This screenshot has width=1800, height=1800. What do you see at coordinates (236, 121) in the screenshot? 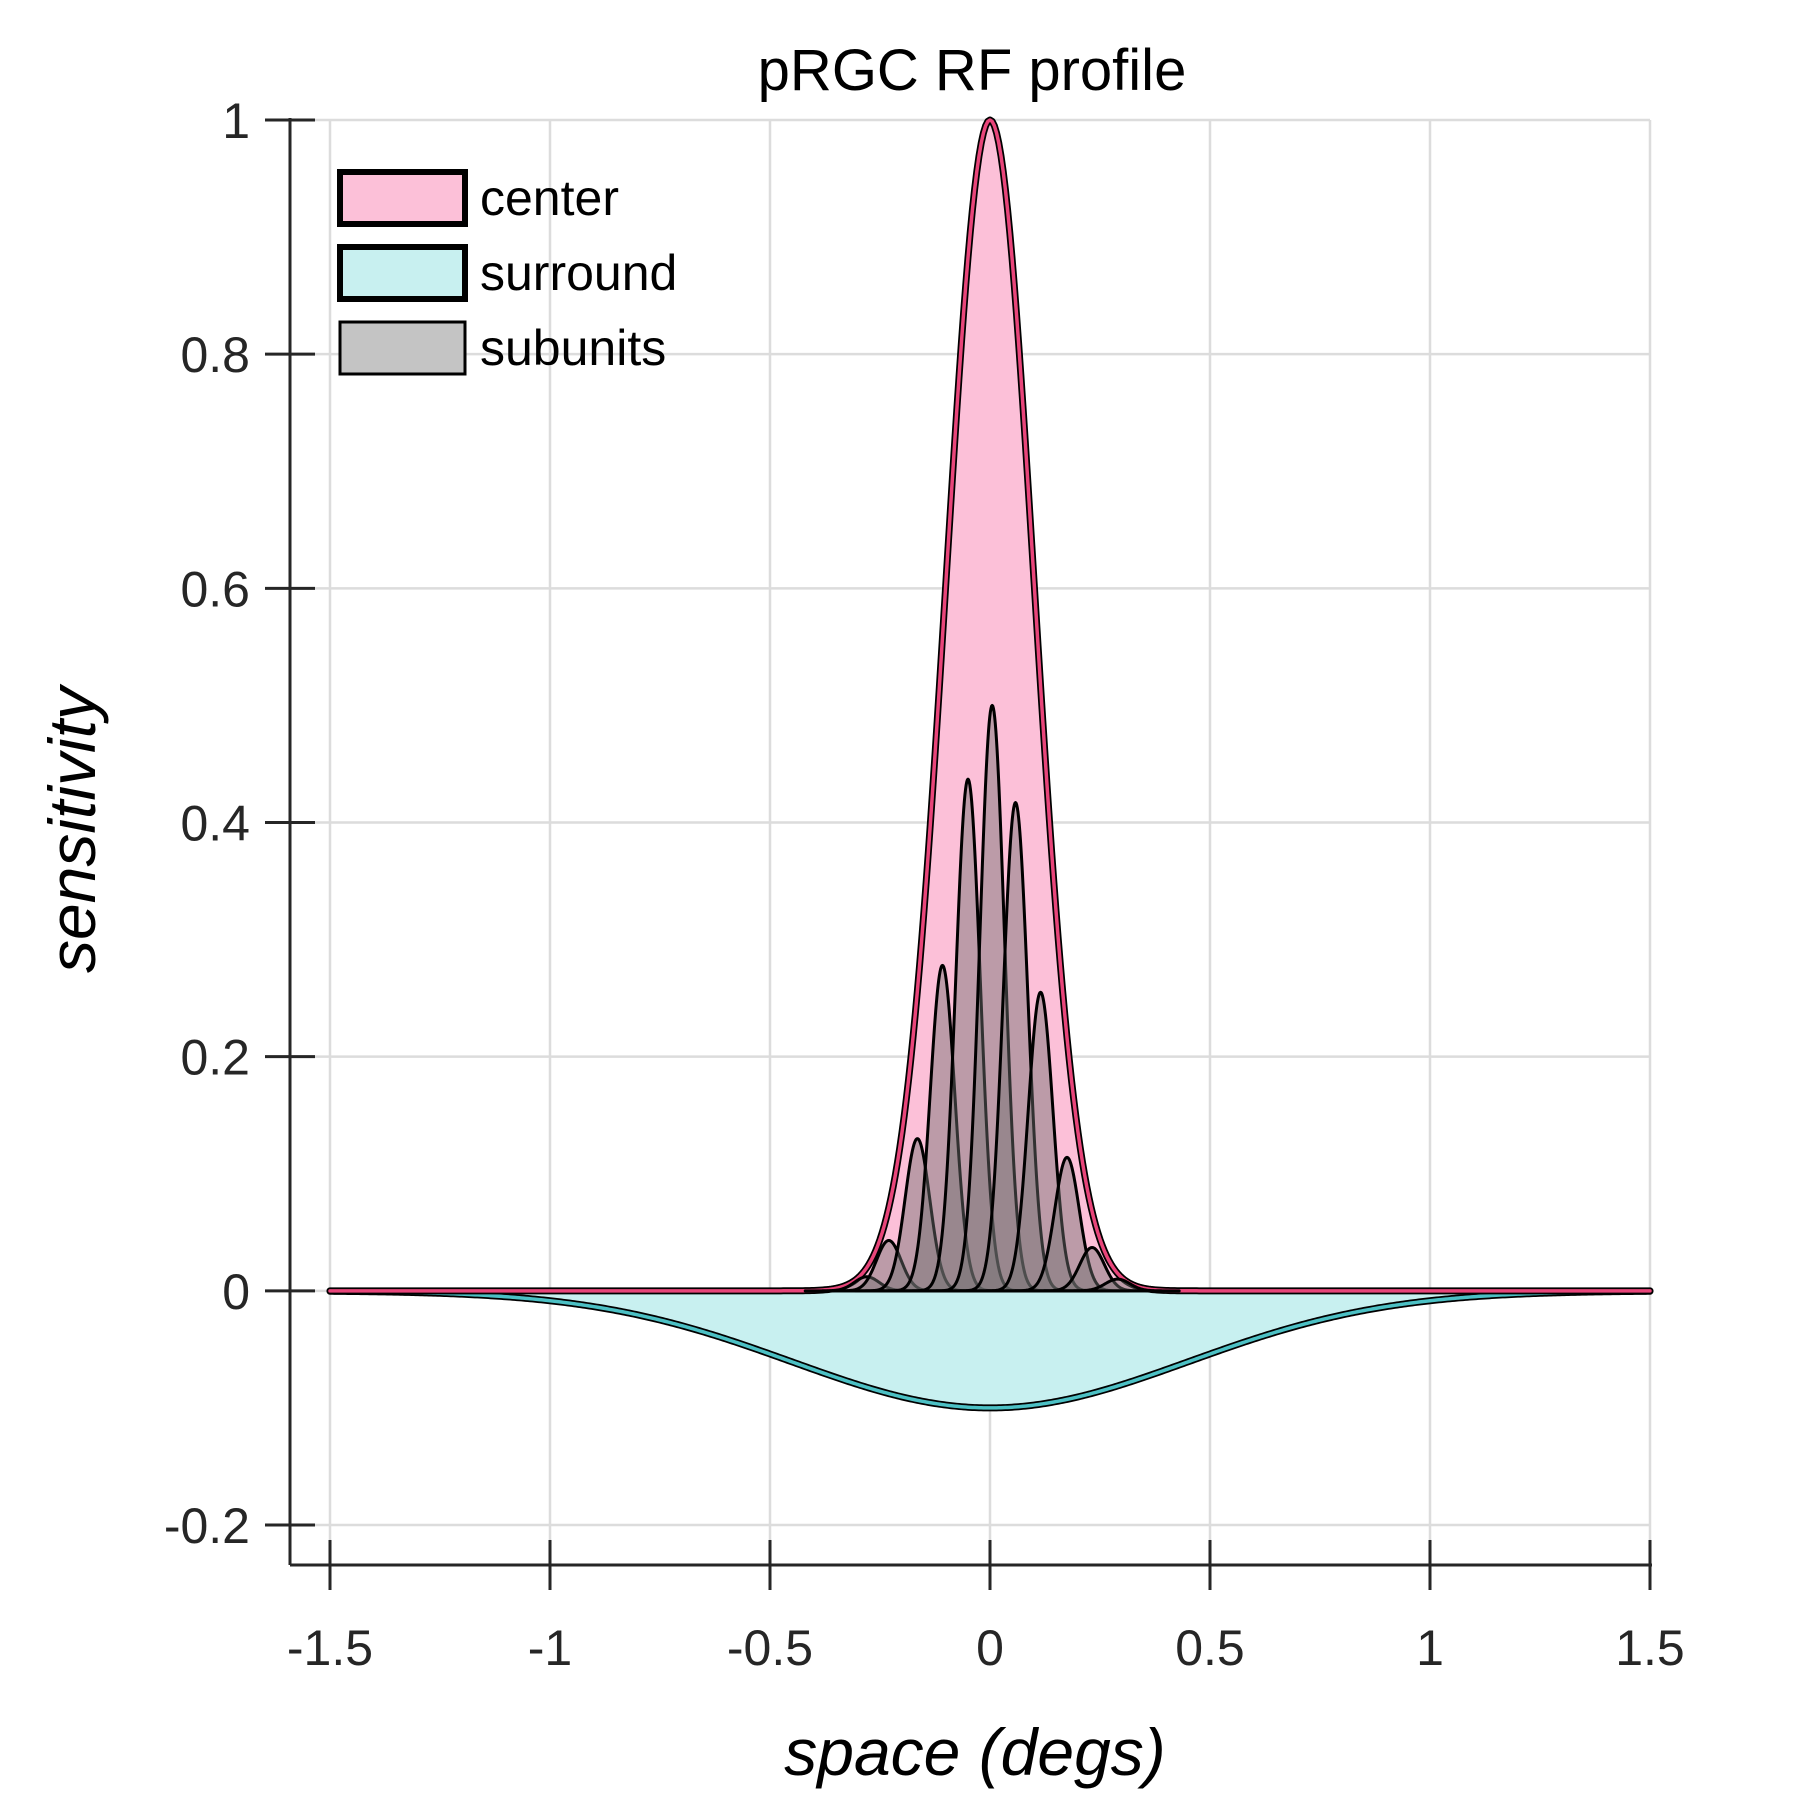
I see `y-tick-label: 1` at bounding box center [236, 121].